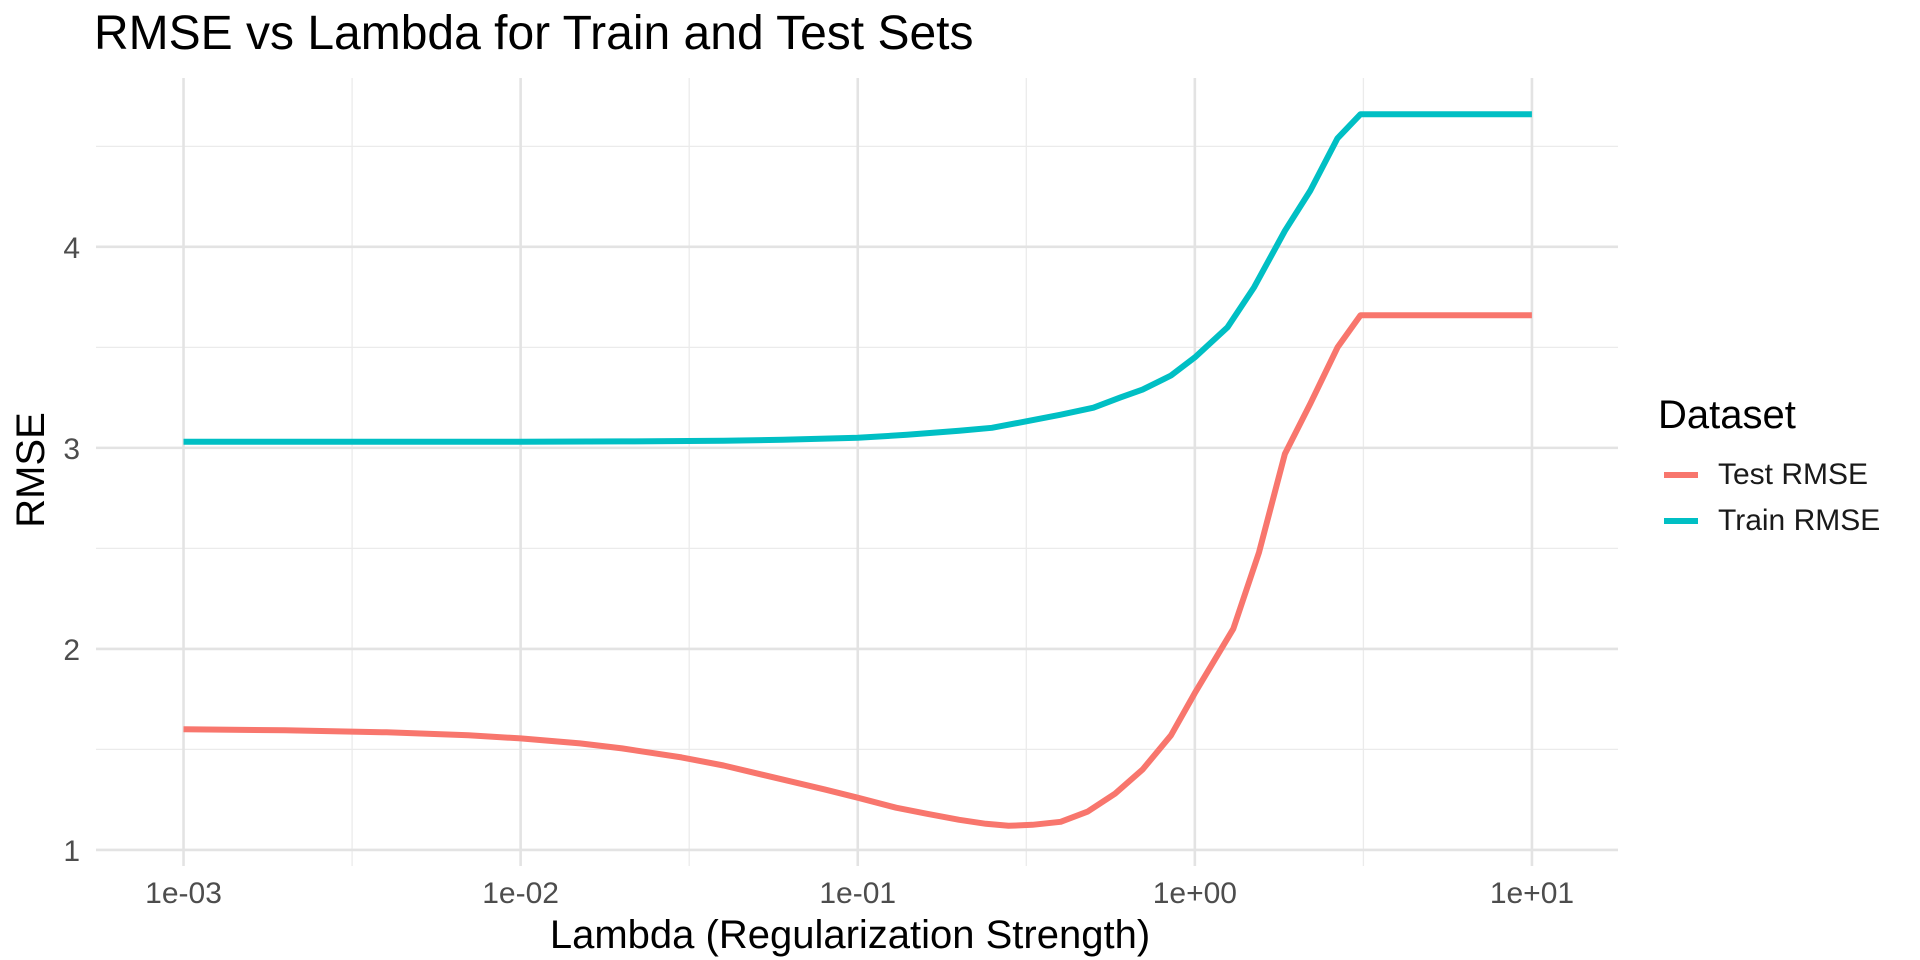 This screenshot has width=1920, height=960. Describe the element at coordinates (1195, 893) in the screenshot. I see `x-tick-label: 1e+00` at that location.